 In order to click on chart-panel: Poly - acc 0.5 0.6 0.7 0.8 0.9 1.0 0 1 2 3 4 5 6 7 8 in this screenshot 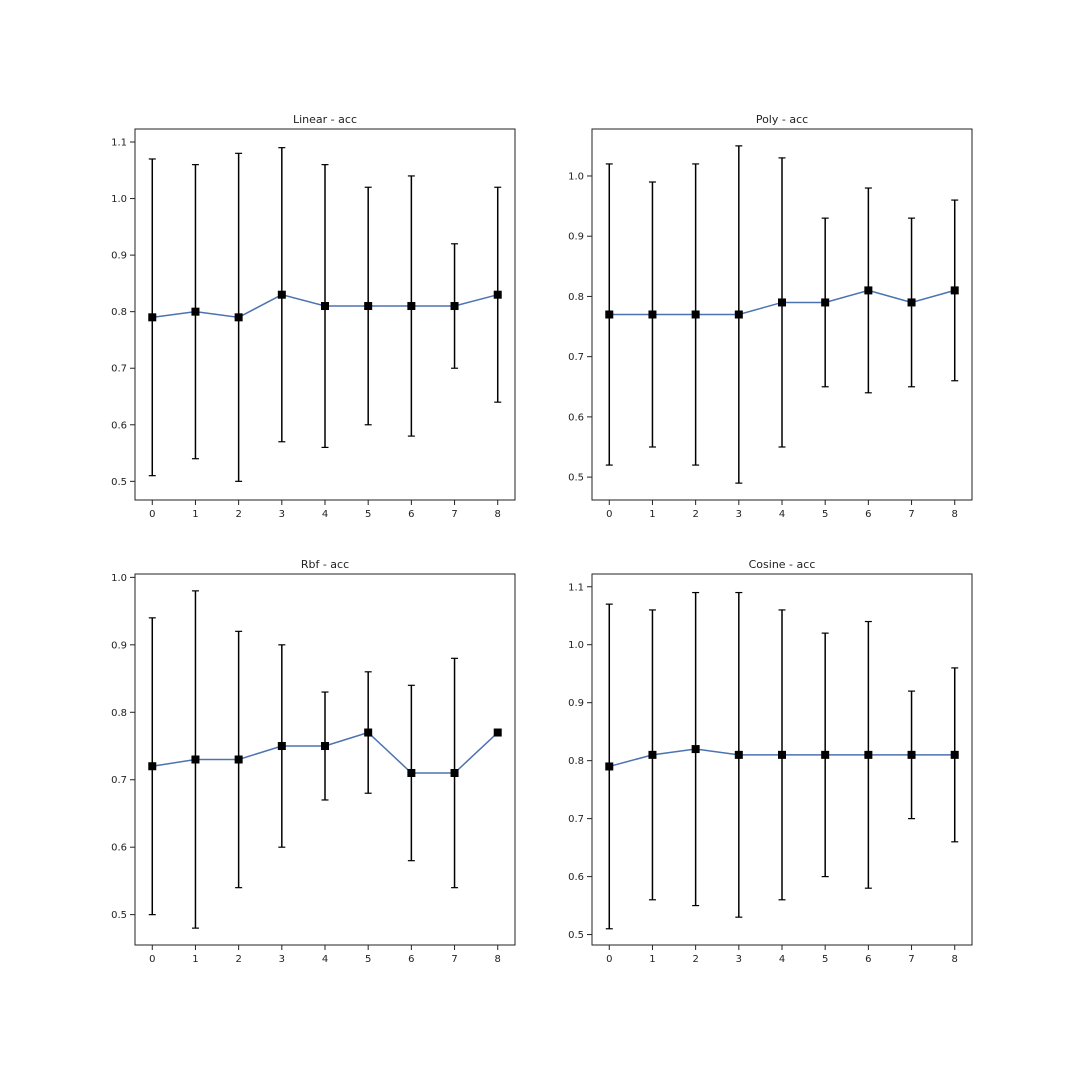, I will do `click(770, 316)`.